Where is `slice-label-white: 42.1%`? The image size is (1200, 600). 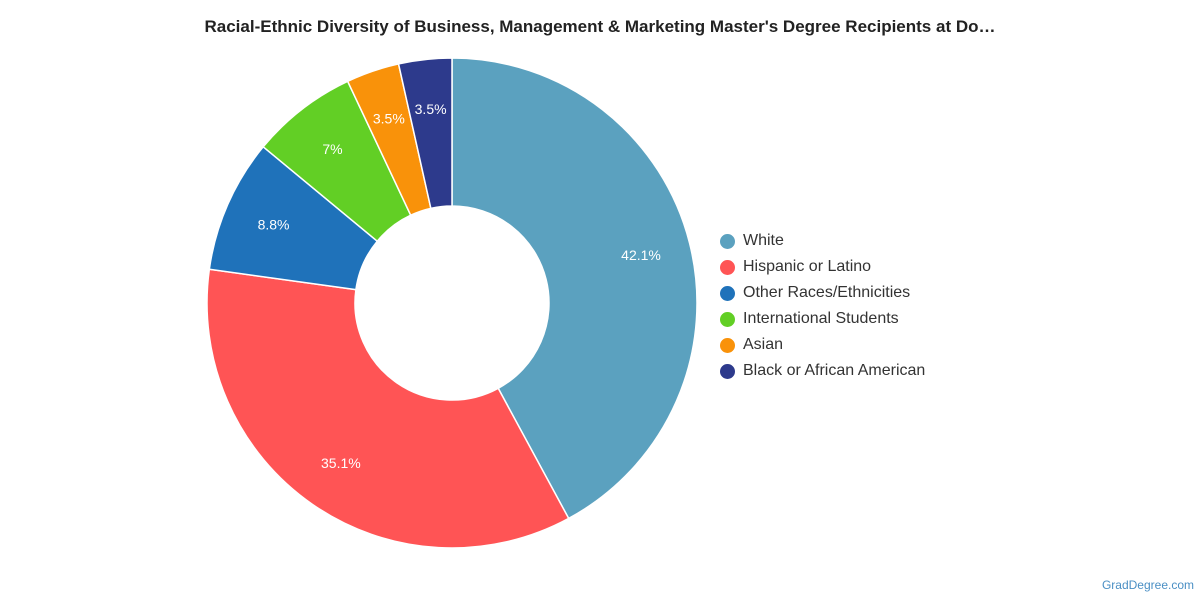 slice-label-white: 42.1% is located at coordinates (641, 255).